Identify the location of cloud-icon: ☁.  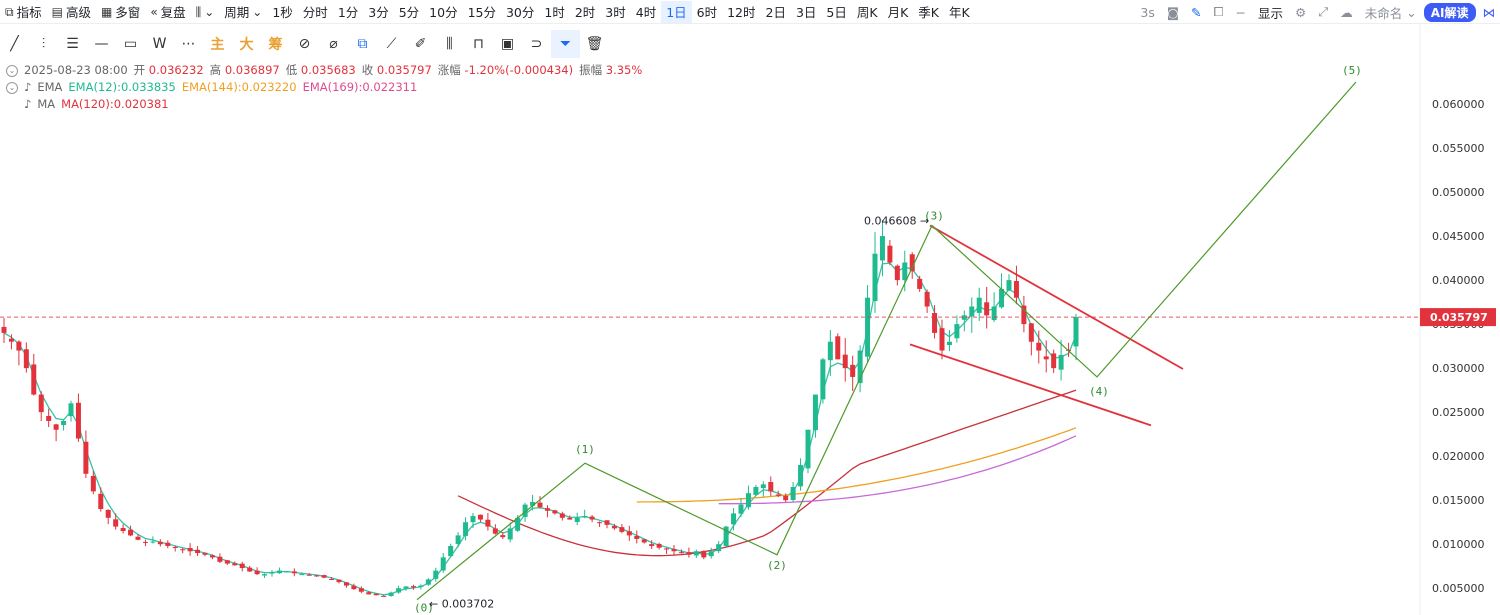
(1346, 12).